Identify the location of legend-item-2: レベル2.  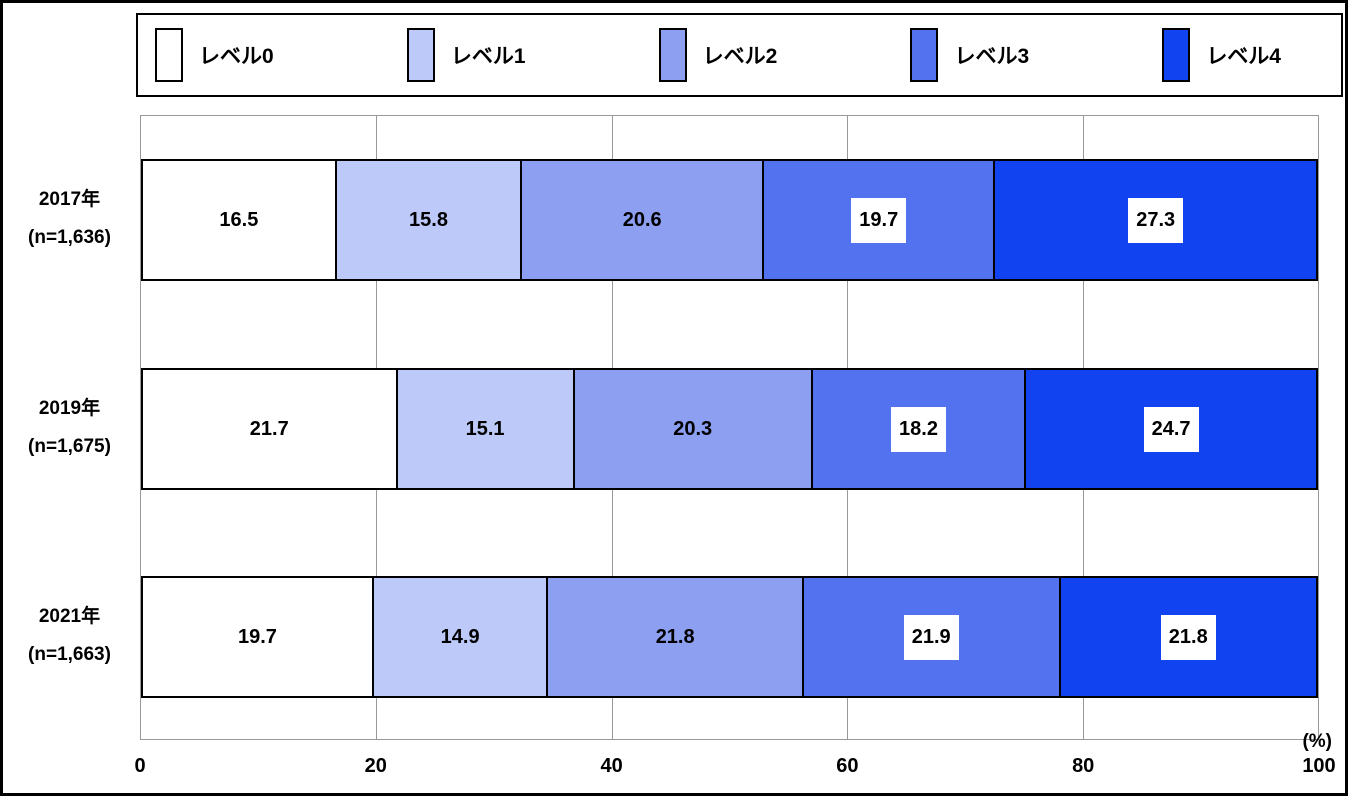
(718, 55).